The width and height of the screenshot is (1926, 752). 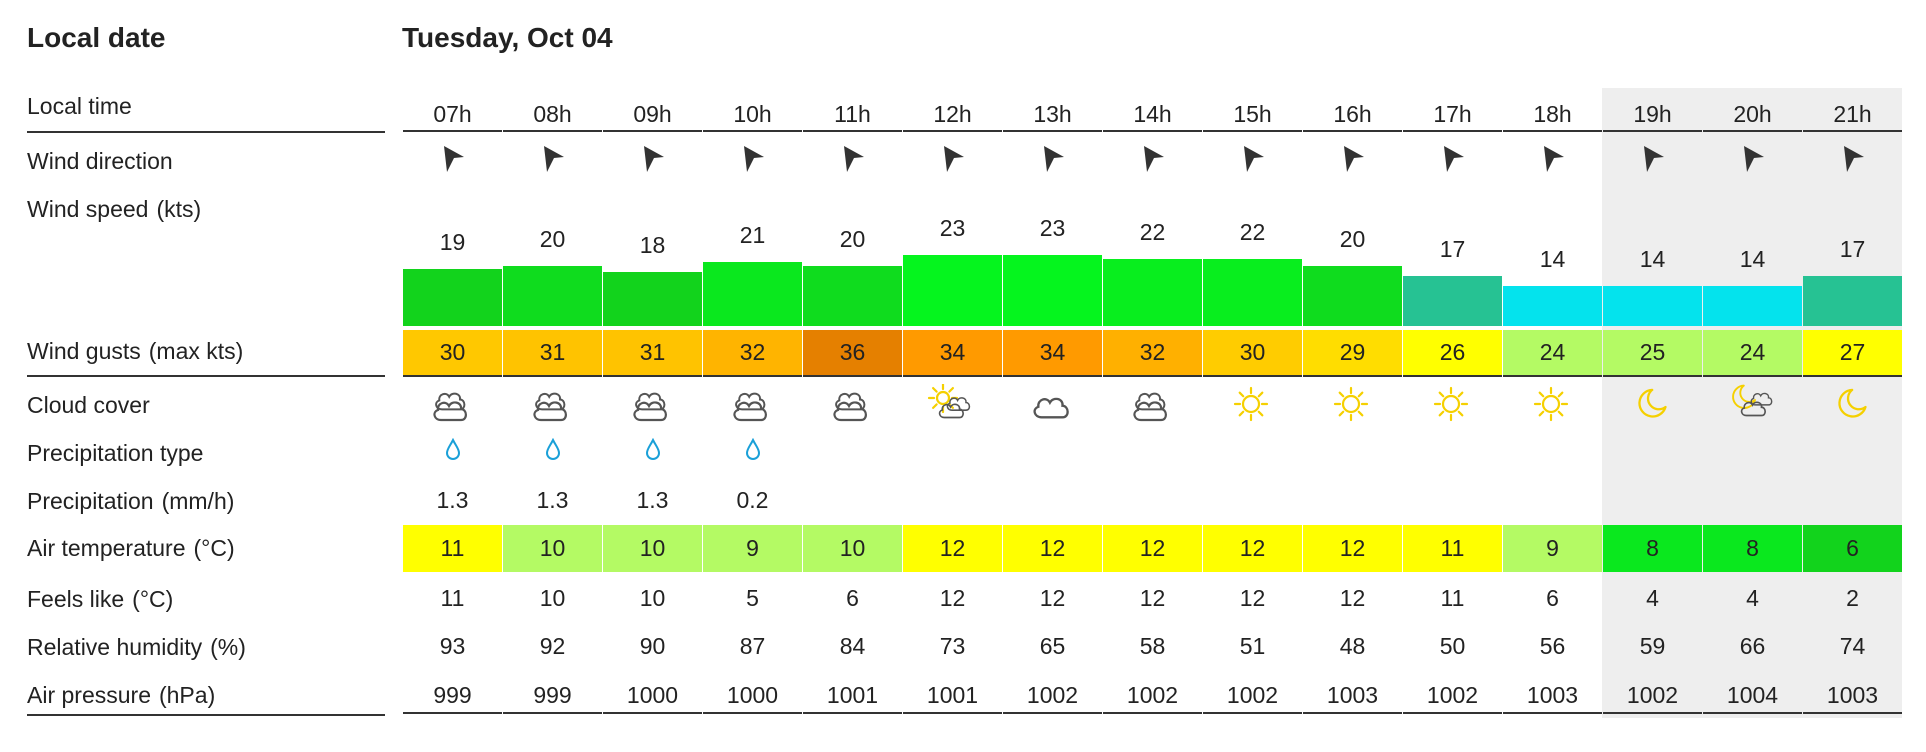 I want to click on air-temp-cell: 8, so click(x=1752, y=548).